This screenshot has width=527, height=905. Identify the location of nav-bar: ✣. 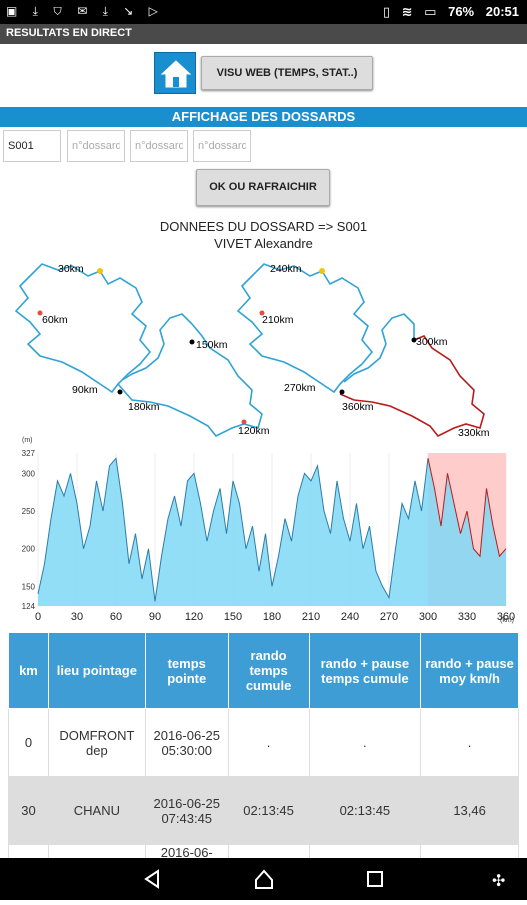
(263, 879).